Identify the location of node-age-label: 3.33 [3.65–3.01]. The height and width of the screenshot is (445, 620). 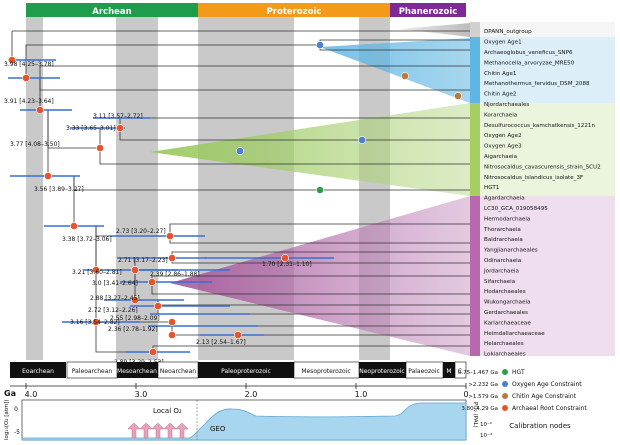
(91, 128).